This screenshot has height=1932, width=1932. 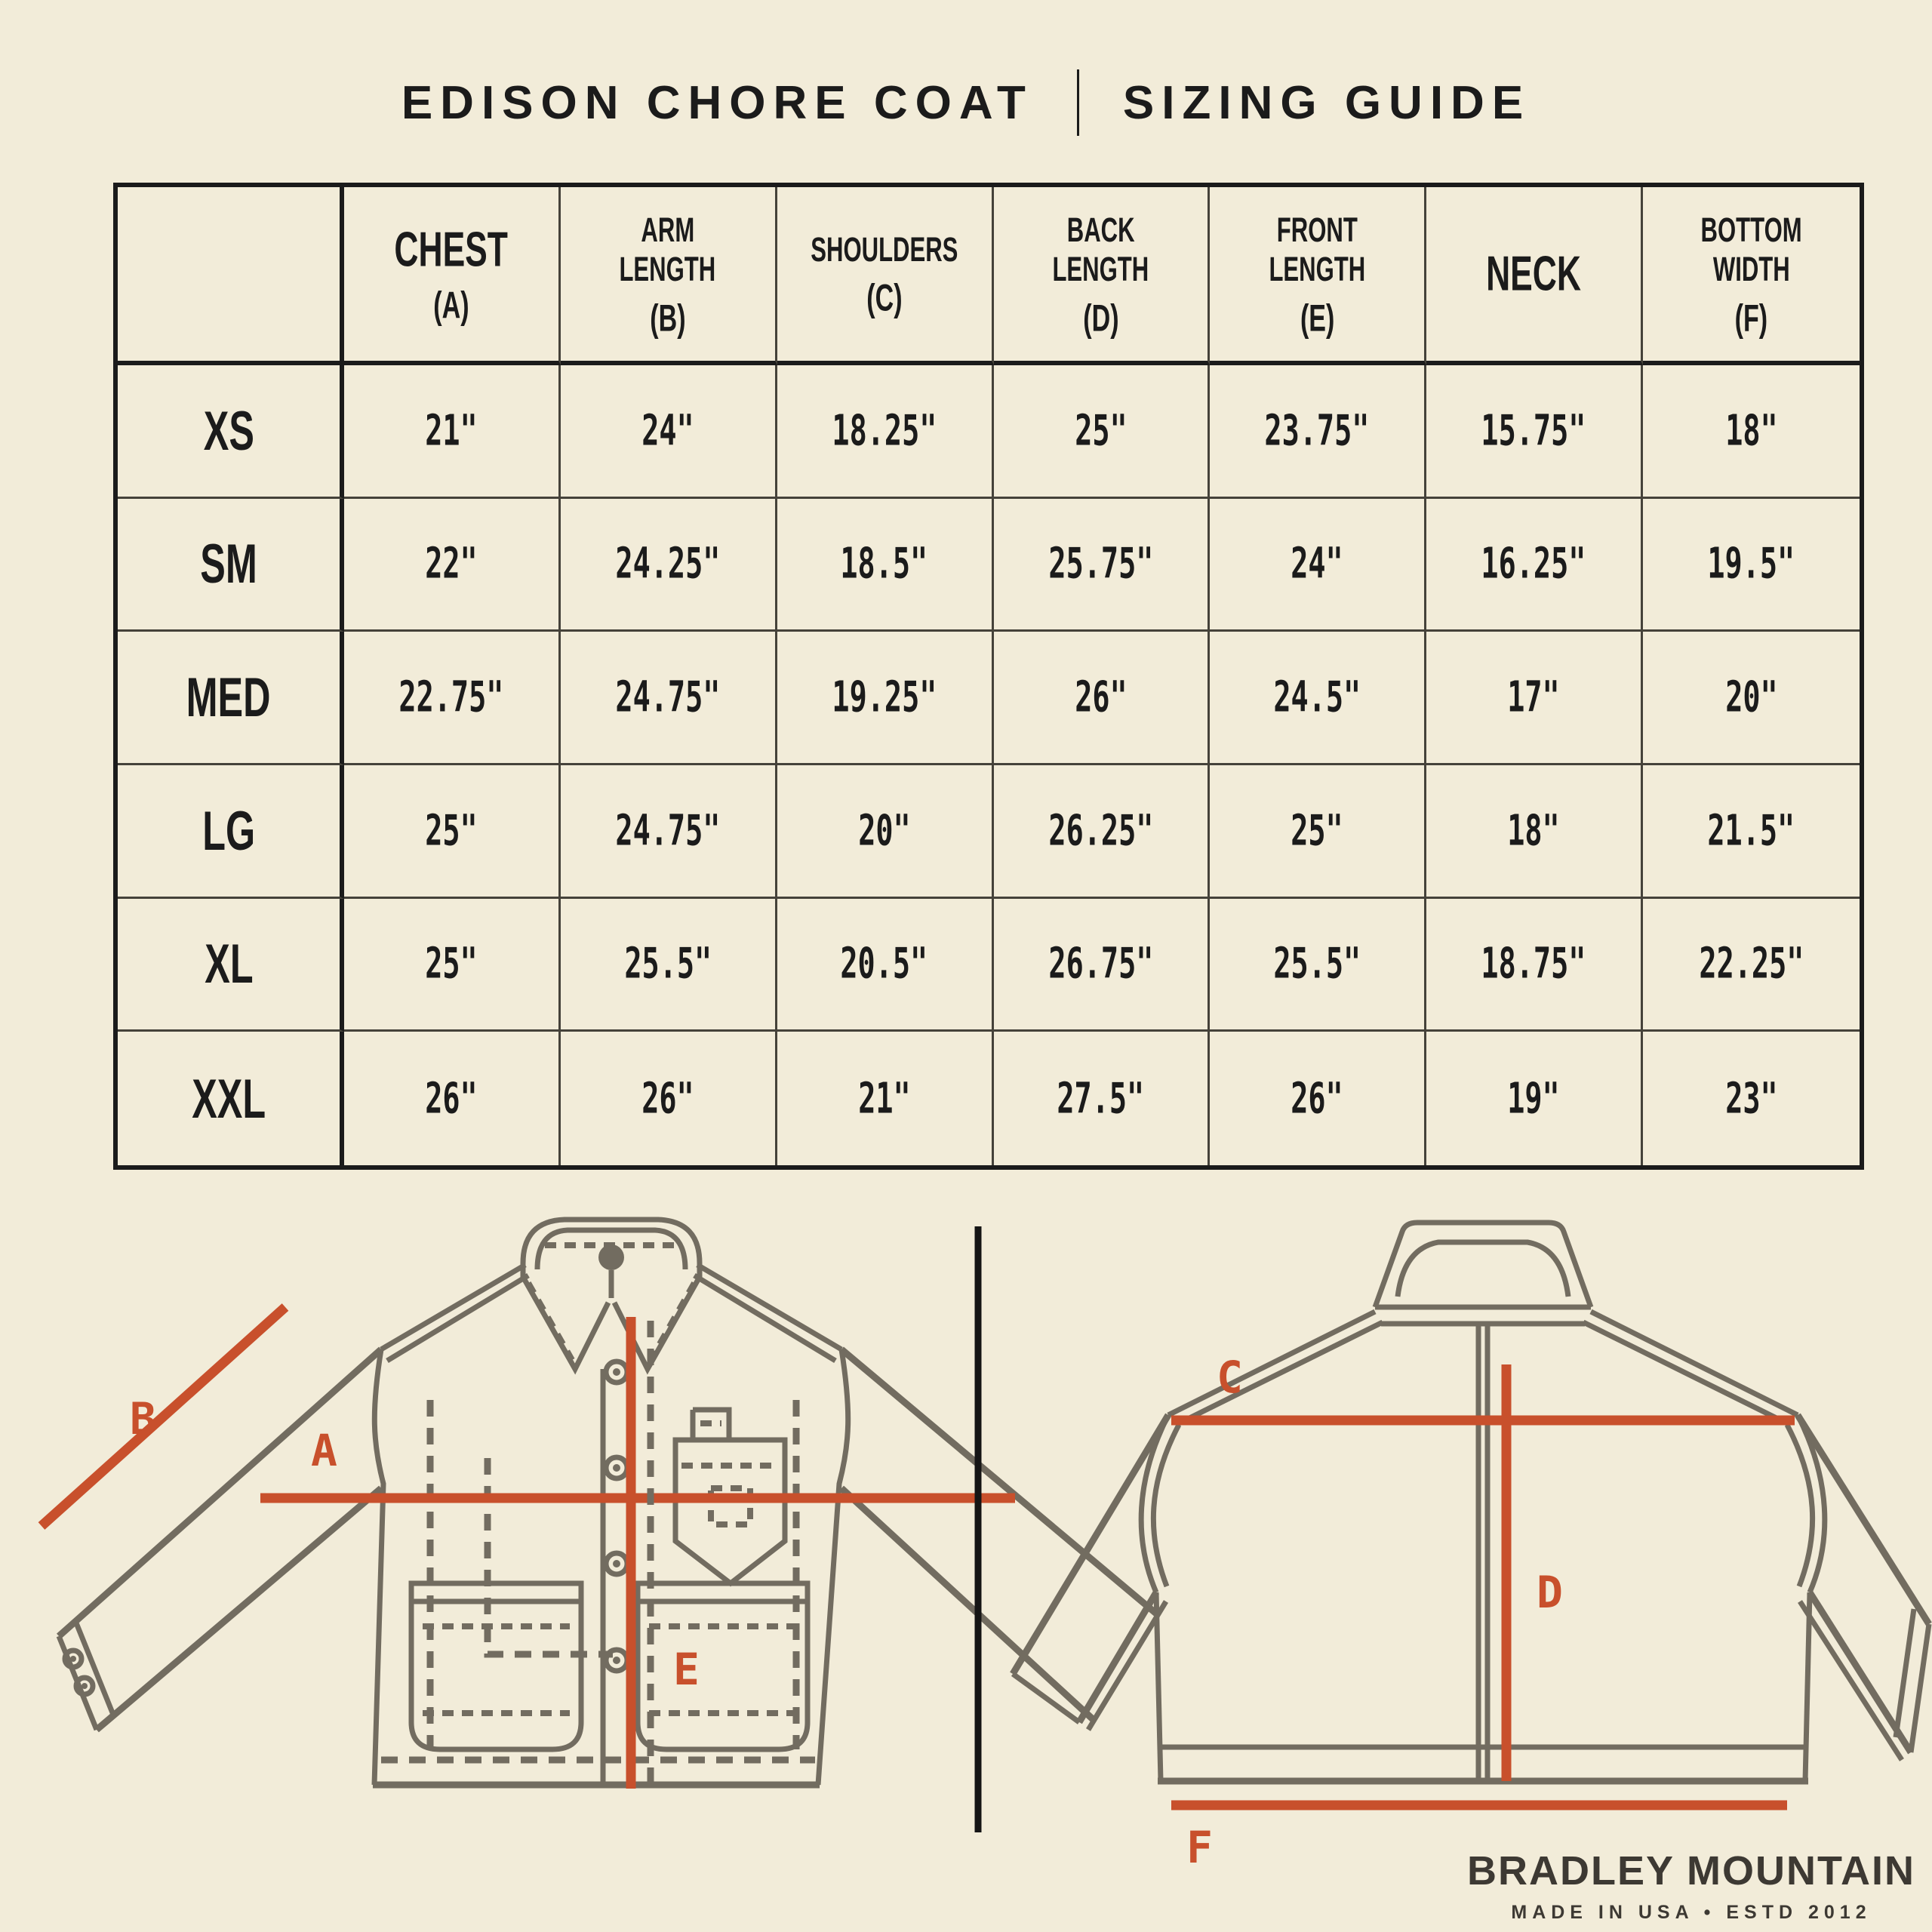 I want to click on product-name: EDISON CHORE COAT, so click(x=717, y=102).